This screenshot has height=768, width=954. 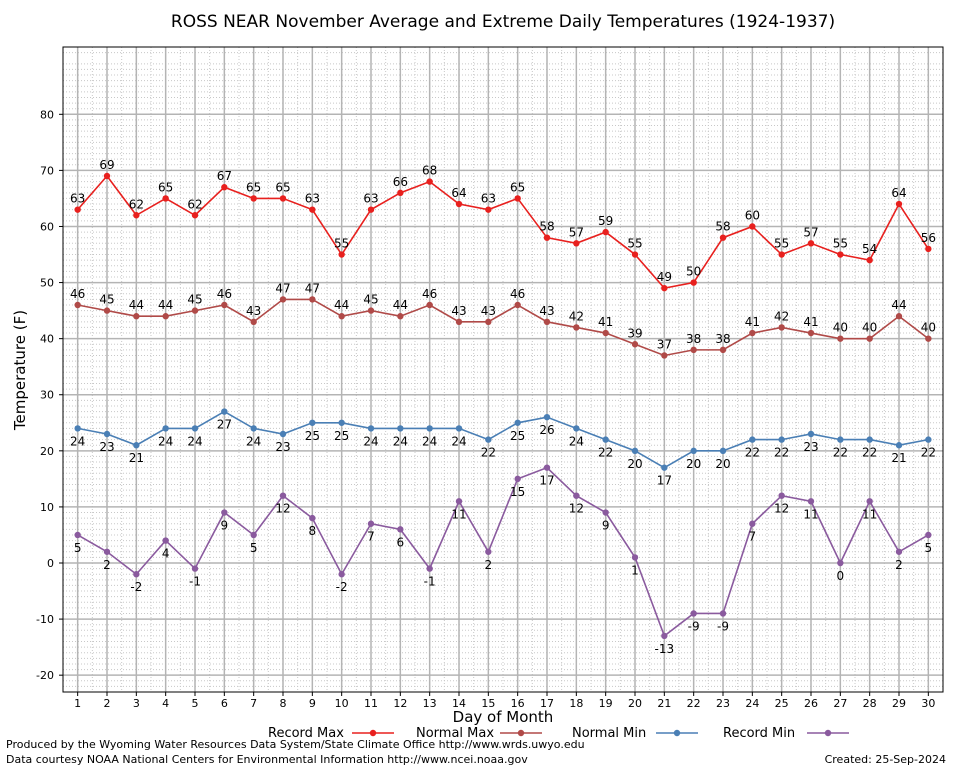 I want to click on data-label: 55, so click(x=781, y=244).